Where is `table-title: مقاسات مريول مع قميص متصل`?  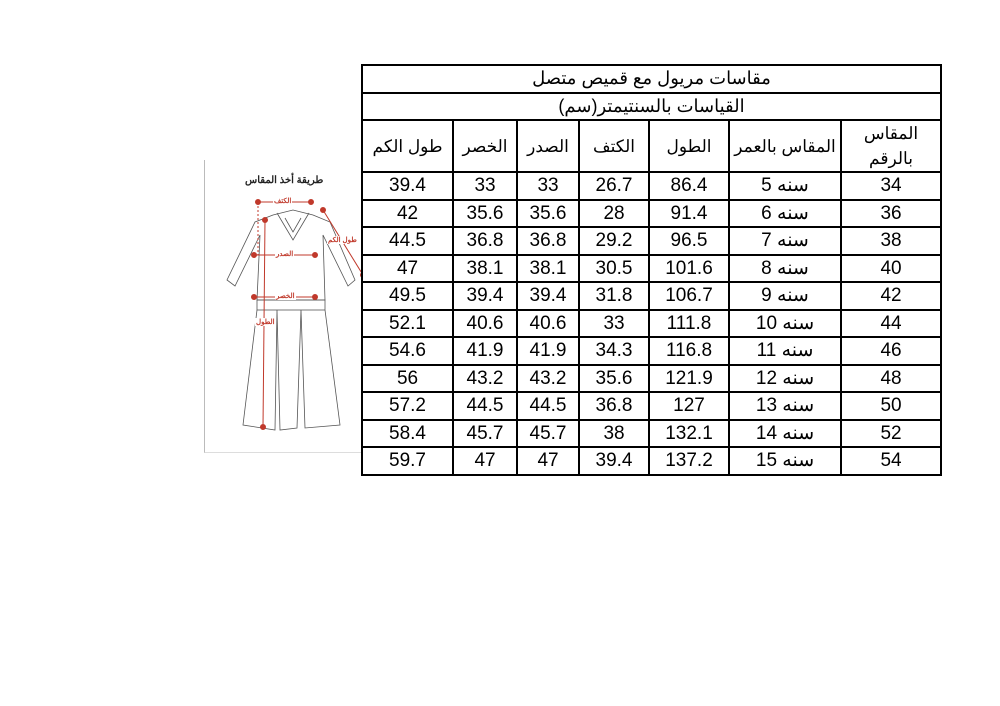 table-title: مقاسات مريول مع قميص متصل is located at coordinates (651, 79).